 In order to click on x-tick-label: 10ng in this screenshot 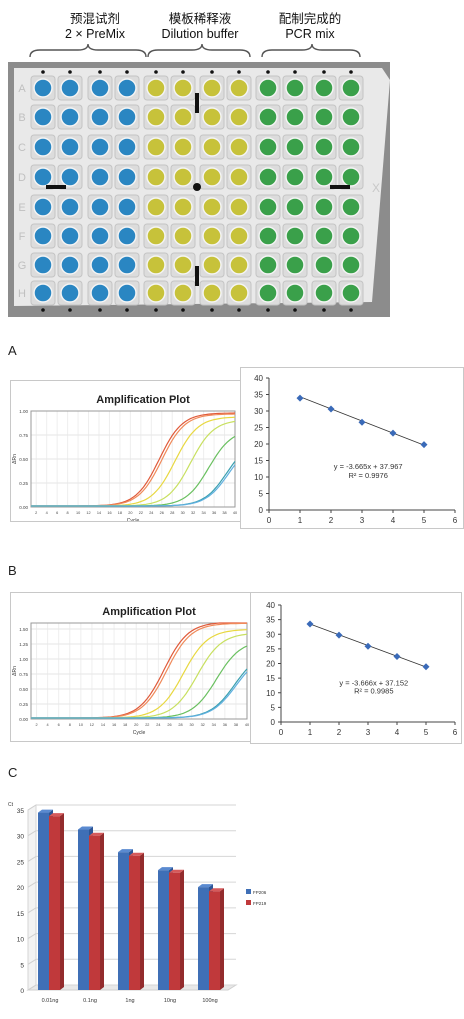, I will do `click(170, 1001)`.